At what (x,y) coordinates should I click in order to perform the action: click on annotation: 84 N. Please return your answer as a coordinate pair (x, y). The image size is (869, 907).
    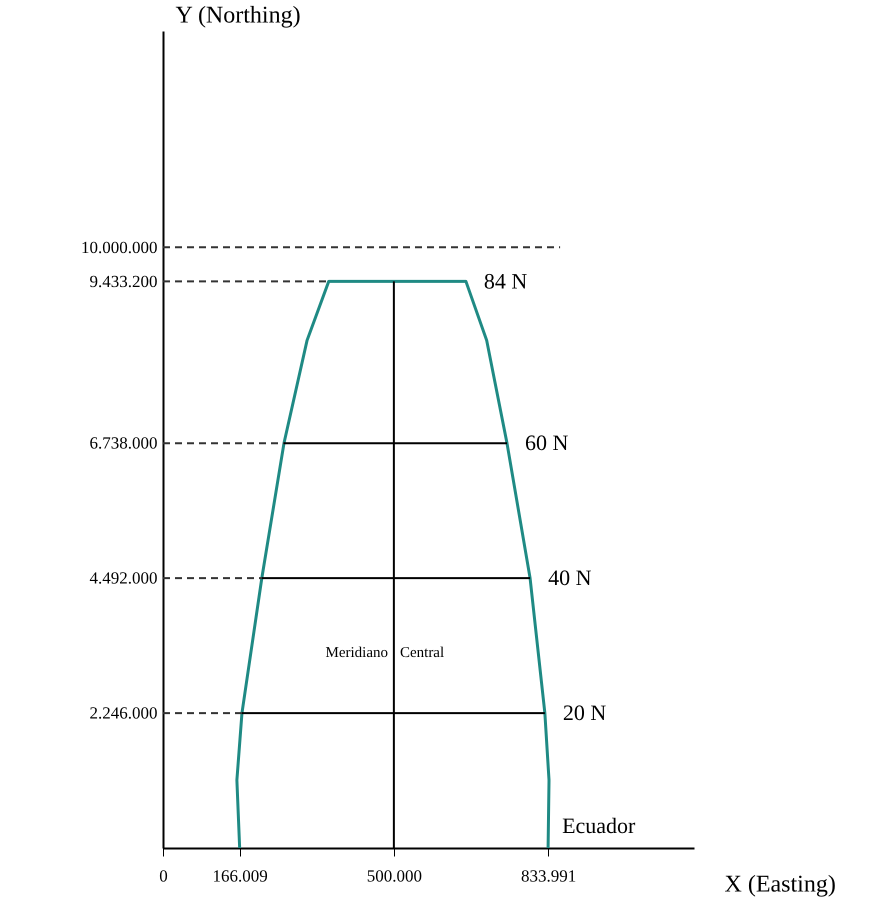
    Looking at the image, I should click on (506, 281).